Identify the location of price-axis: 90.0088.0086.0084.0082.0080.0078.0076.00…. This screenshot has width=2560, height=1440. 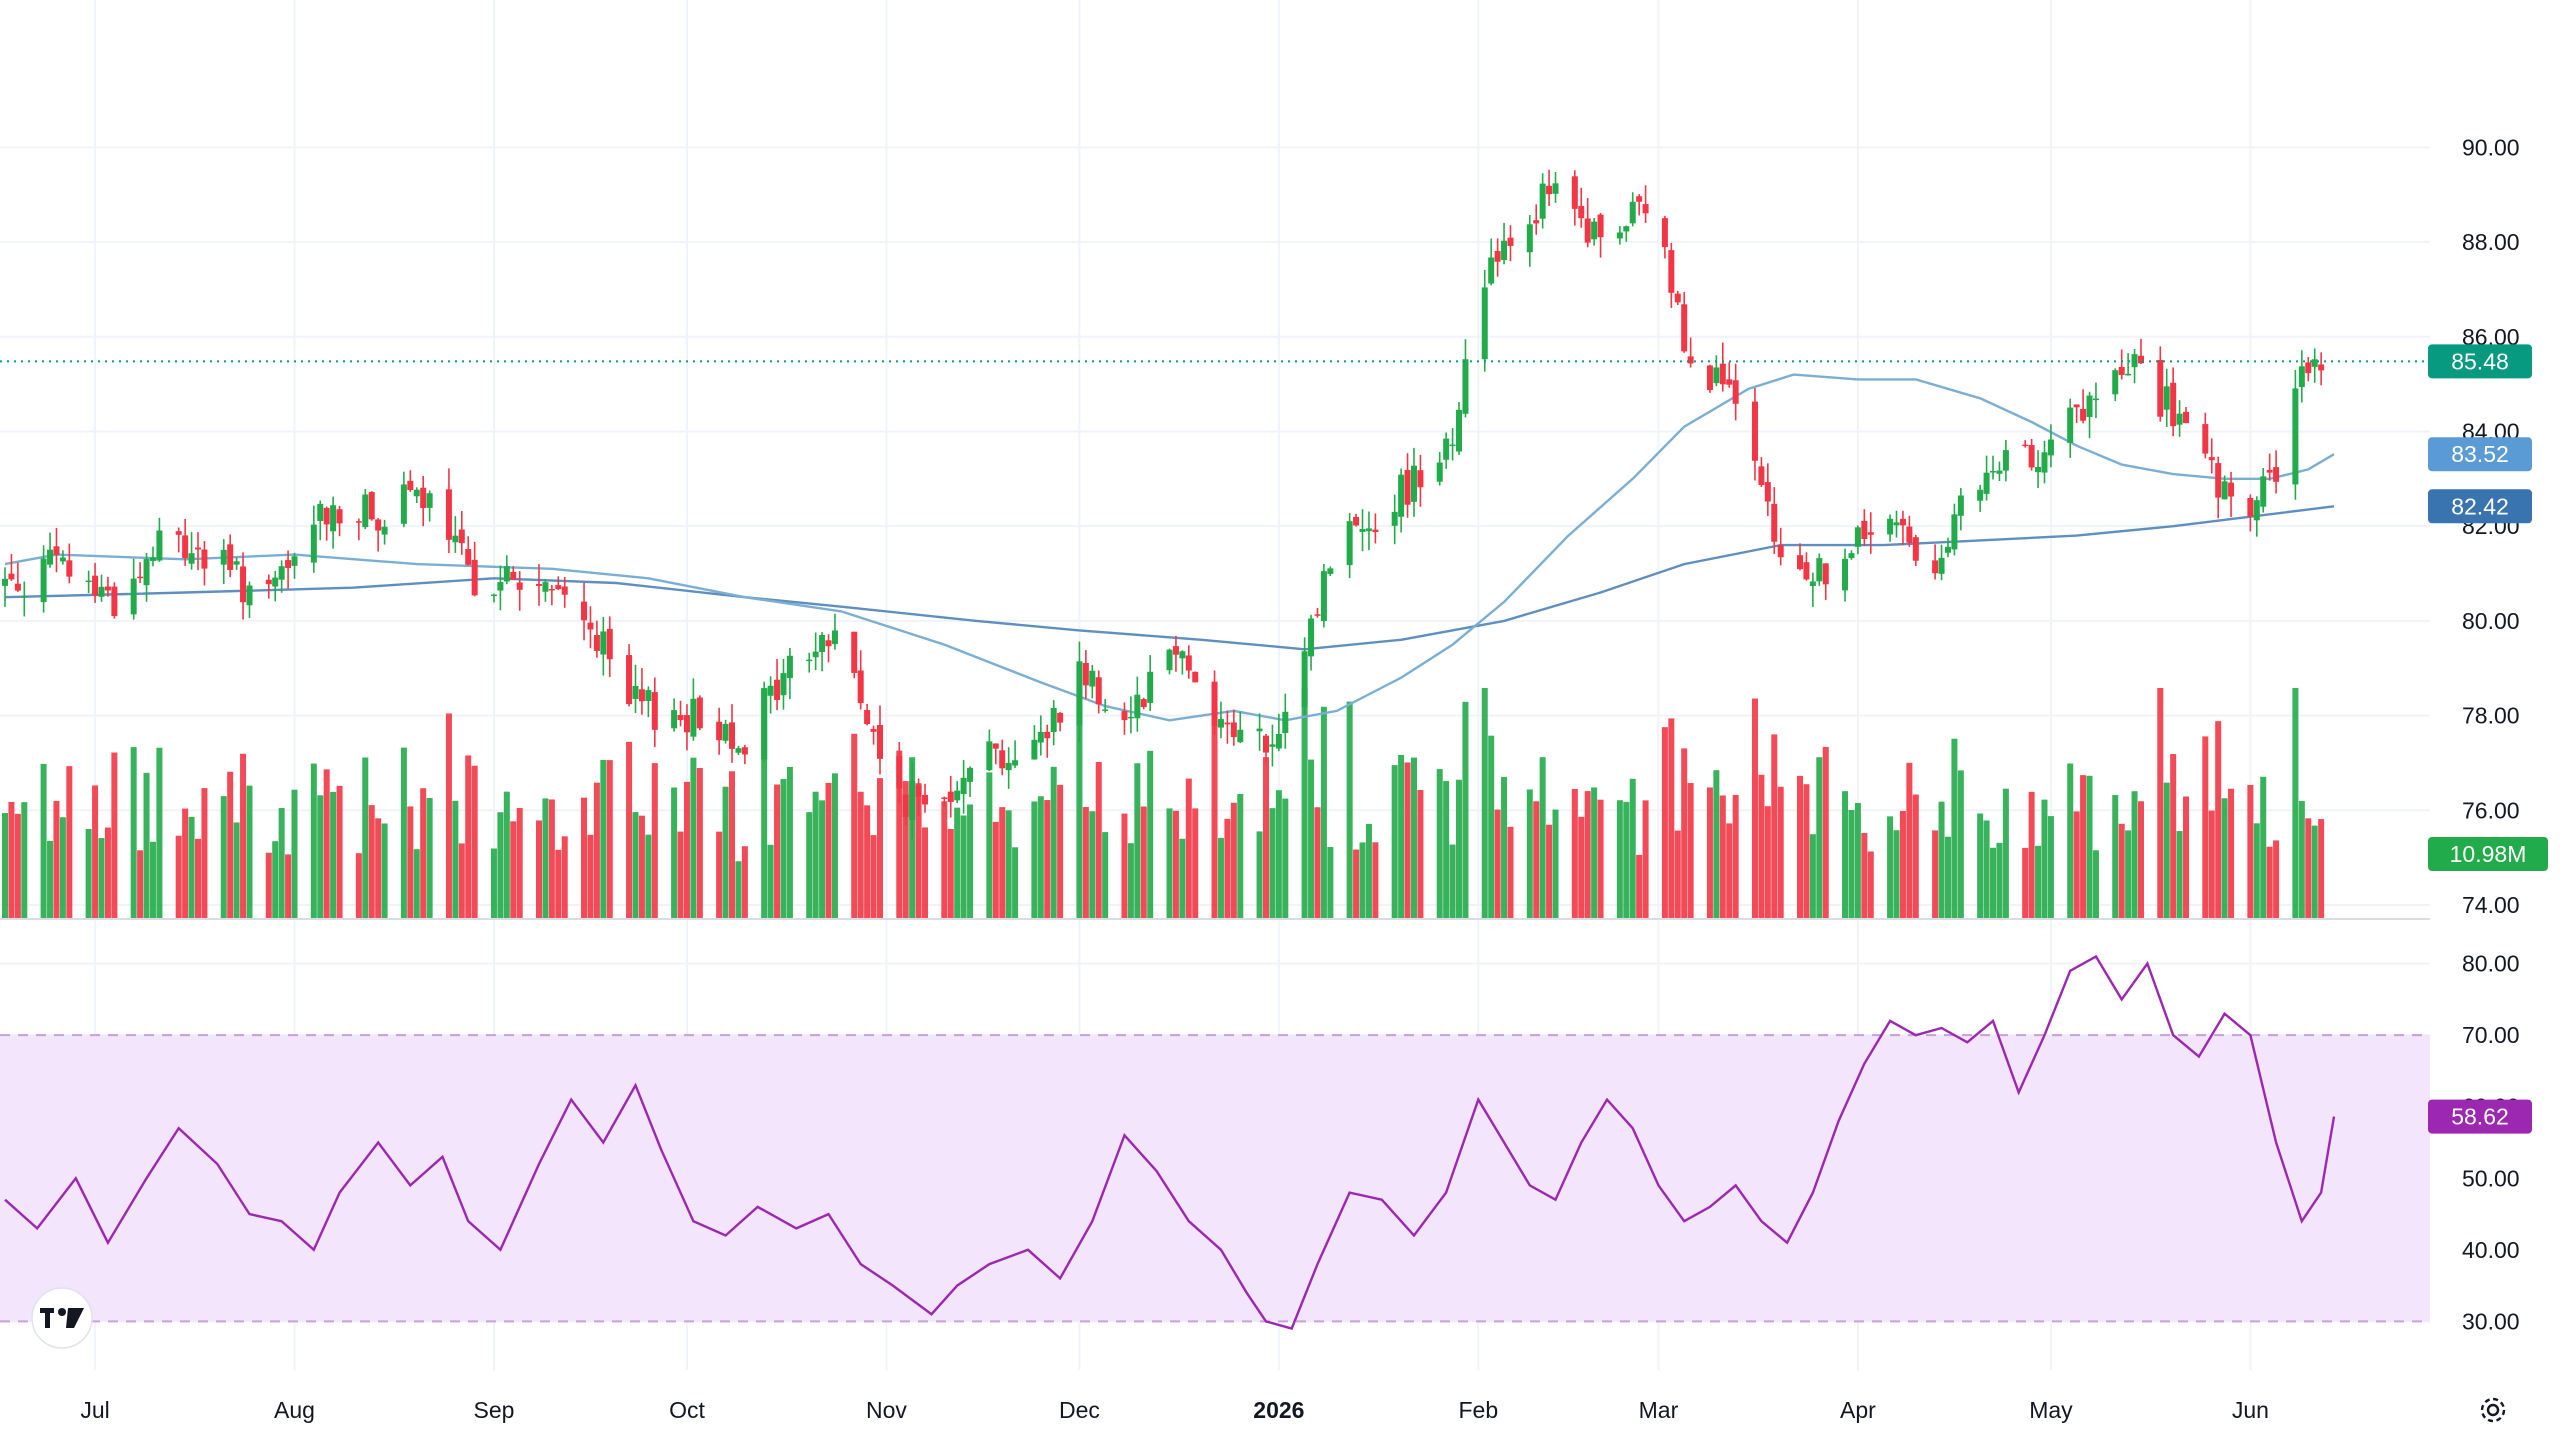
(2491, 526).